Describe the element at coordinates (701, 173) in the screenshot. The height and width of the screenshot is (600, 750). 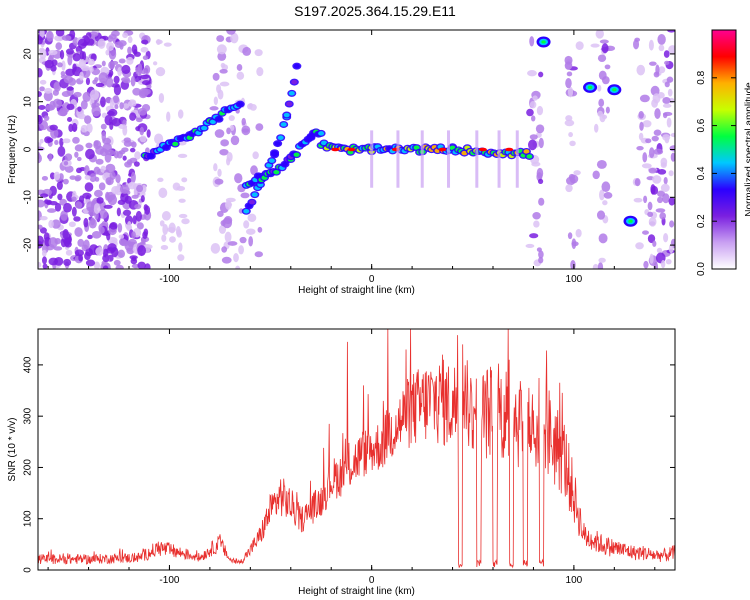
I see `colorbar-tick-label: 0.4` at that location.